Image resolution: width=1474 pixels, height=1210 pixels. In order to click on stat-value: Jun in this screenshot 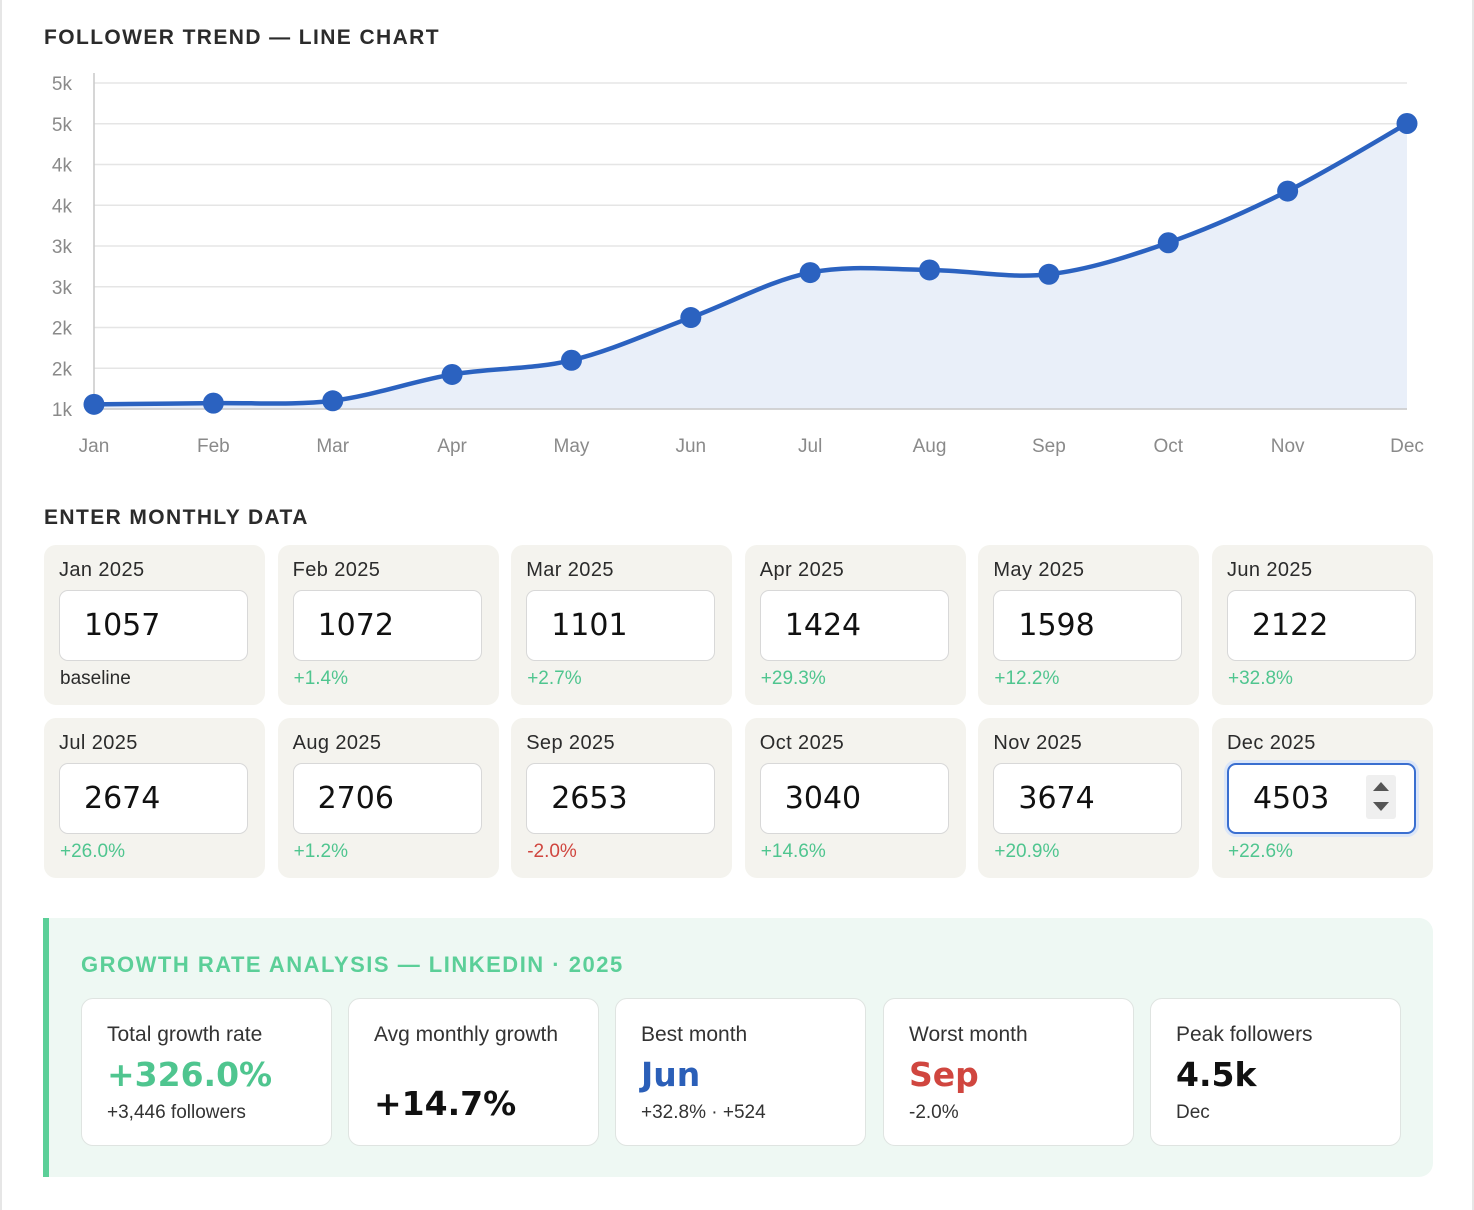, I will do `click(671, 1074)`.